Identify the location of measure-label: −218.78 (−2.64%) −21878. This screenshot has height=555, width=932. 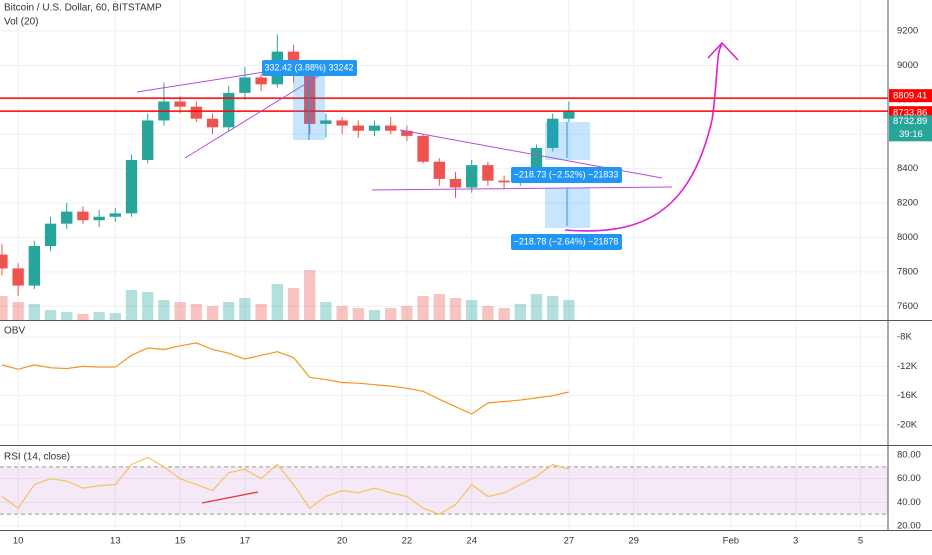
(566, 241).